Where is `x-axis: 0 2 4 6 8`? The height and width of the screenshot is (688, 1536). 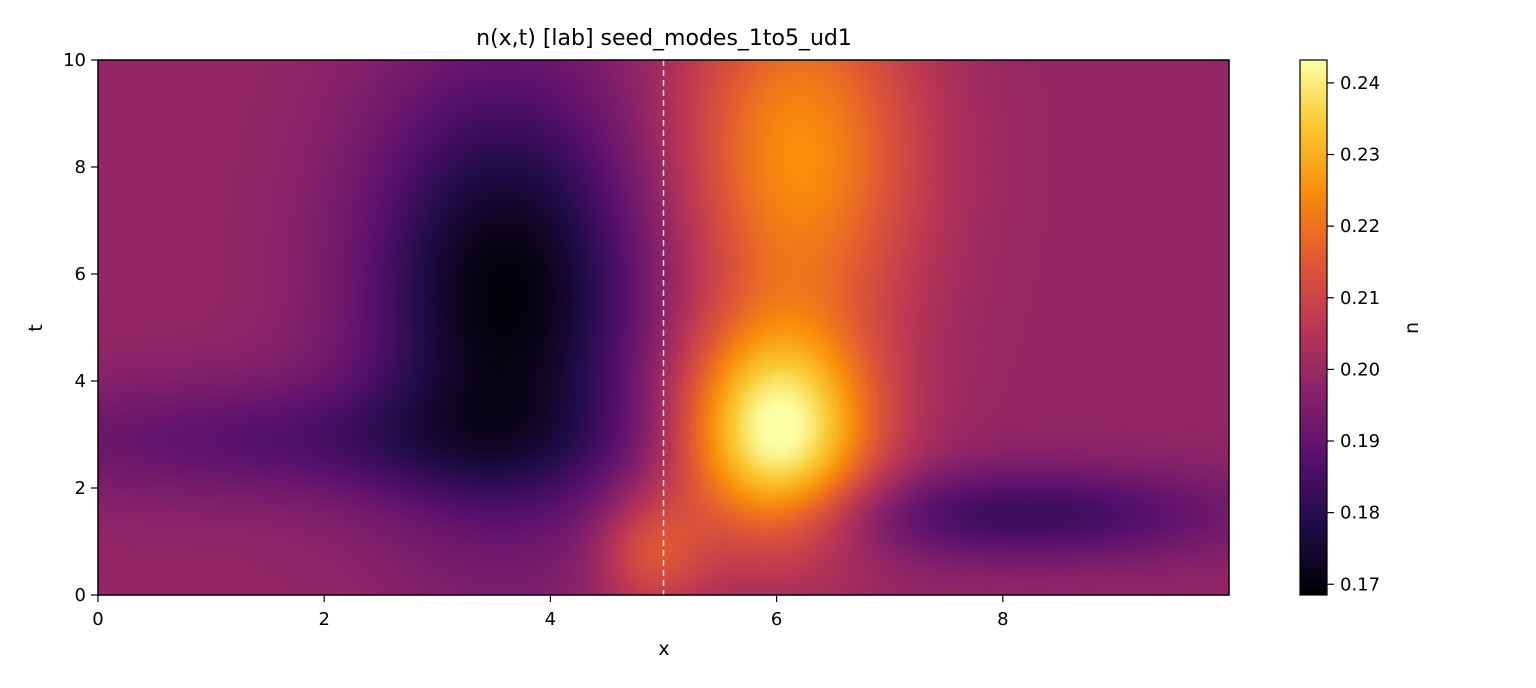 x-axis: 0 2 4 6 8 is located at coordinates (550, 612).